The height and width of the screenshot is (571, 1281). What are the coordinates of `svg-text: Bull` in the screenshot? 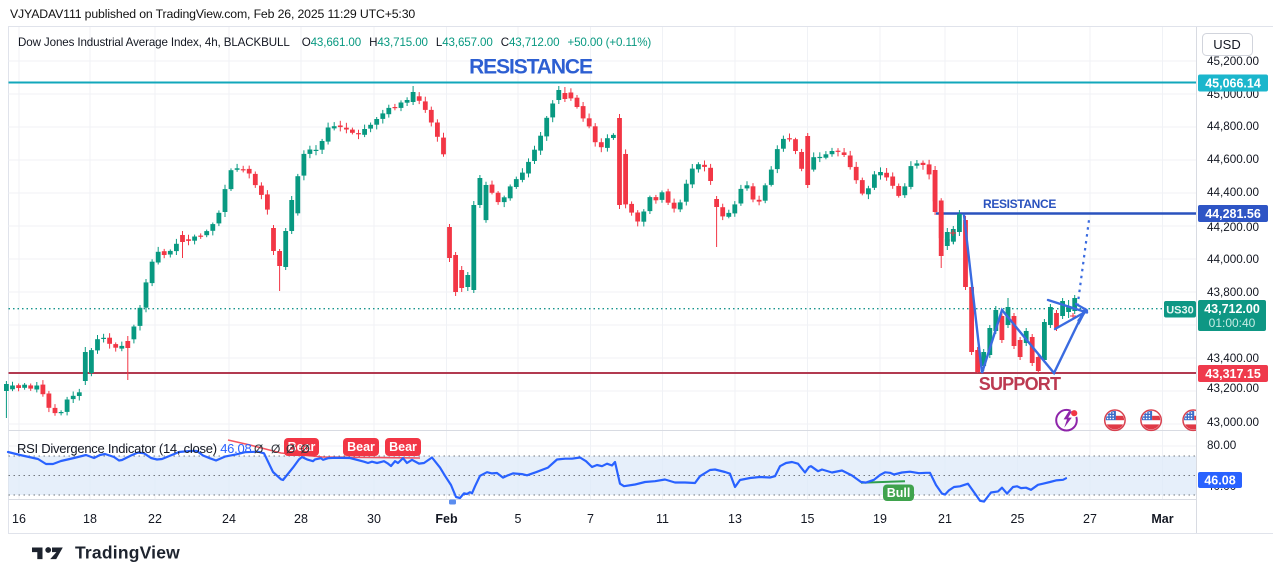 It's located at (899, 493).